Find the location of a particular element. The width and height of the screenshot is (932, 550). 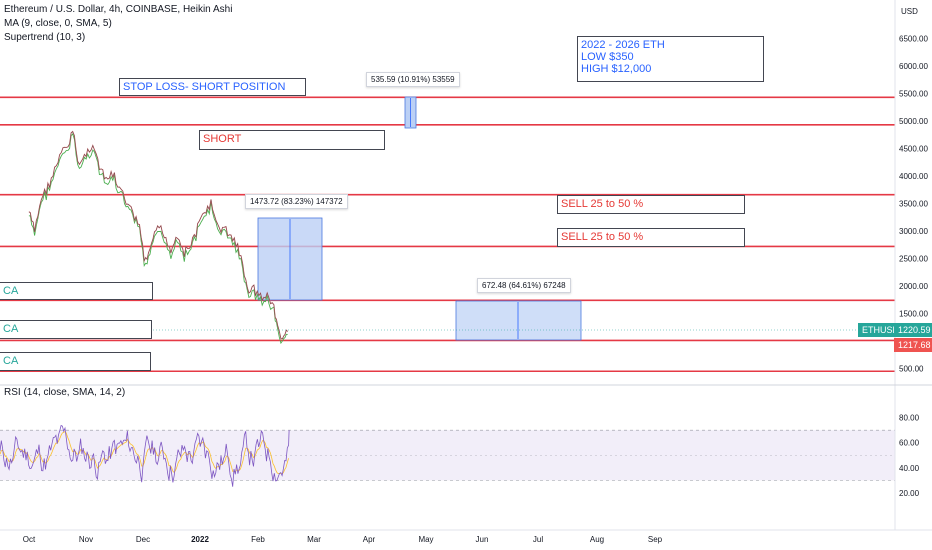

rsi-tick-label: 80.00 is located at coordinates (909, 418).